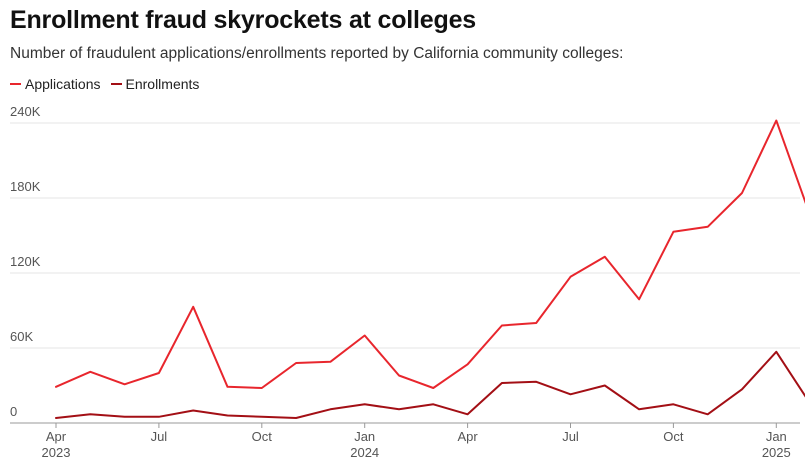 Image resolution: width=805 pixels, height=469 pixels. I want to click on x-tick-year-label: 2024, so click(364, 452).